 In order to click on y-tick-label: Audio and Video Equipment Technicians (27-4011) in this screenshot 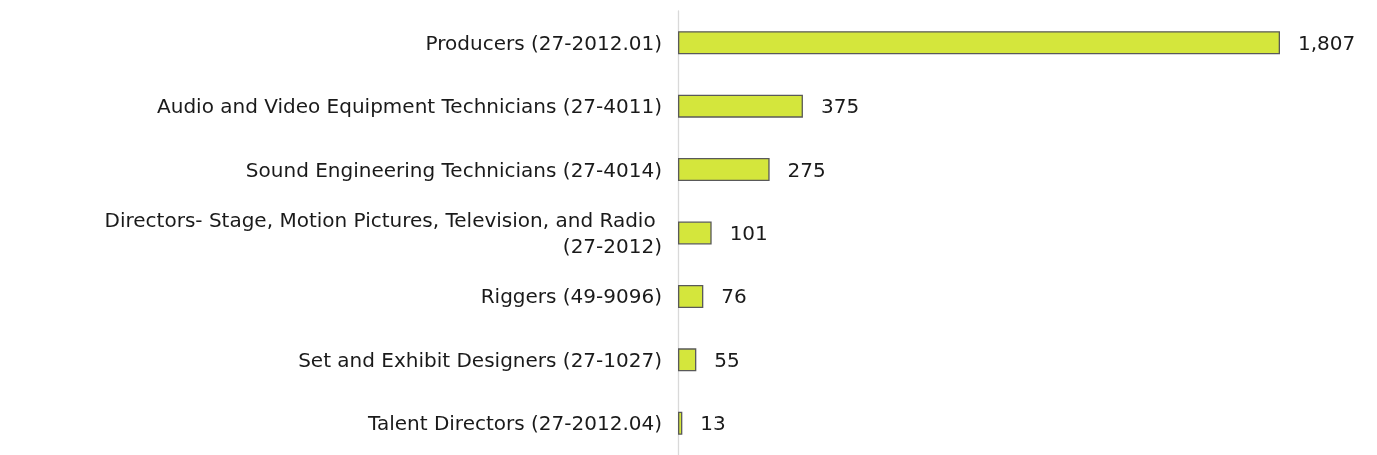, I will do `click(409, 106)`.